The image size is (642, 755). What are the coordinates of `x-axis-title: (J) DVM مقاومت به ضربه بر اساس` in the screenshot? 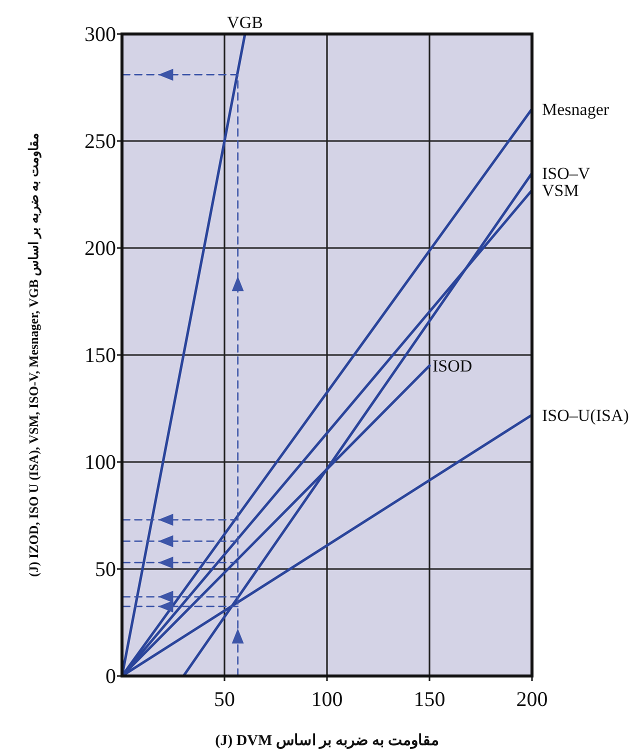 It's located at (327, 741).